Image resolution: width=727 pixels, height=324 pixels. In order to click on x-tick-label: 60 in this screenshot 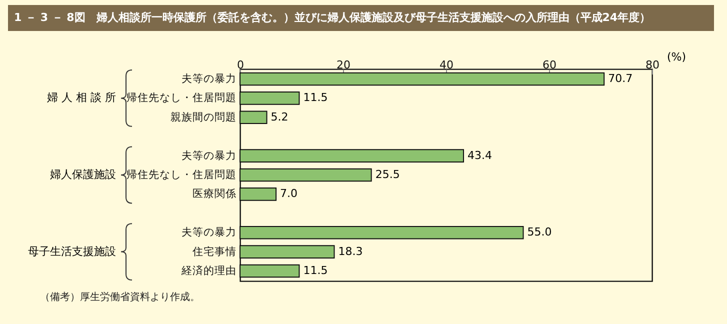, I will do `click(549, 65)`.